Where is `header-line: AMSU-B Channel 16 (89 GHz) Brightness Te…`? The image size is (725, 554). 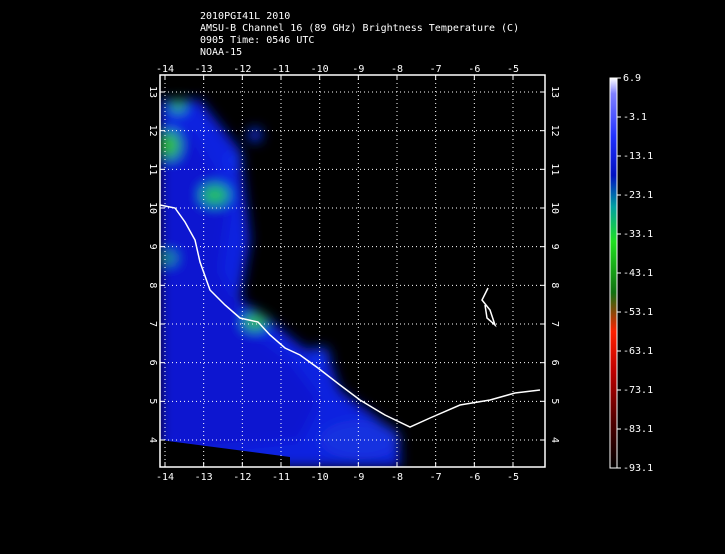 header-line: AMSU-B Channel 16 (89 GHz) Brightness Te… is located at coordinates (359, 28).